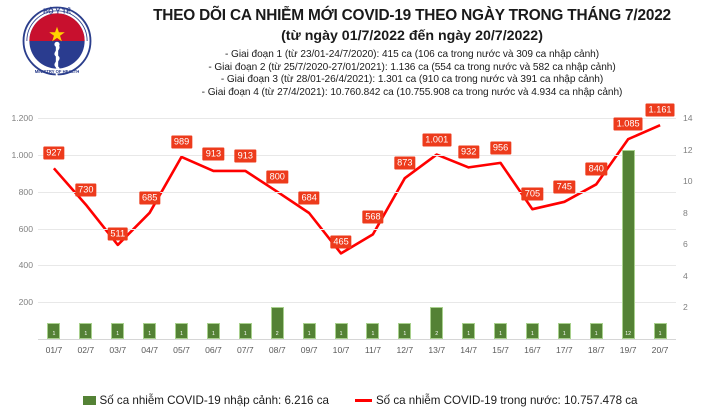 The height and width of the screenshot is (411, 720). I want to click on x-axis-tick-label: 09/7, so click(309, 350).